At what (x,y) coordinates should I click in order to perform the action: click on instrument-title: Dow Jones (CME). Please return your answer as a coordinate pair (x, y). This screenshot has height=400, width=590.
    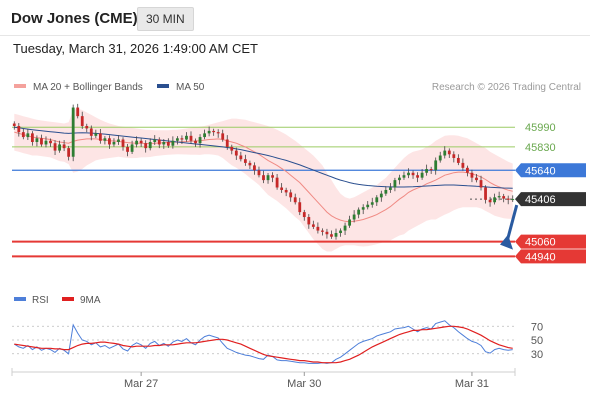
    Looking at the image, I should click on (74, 18).